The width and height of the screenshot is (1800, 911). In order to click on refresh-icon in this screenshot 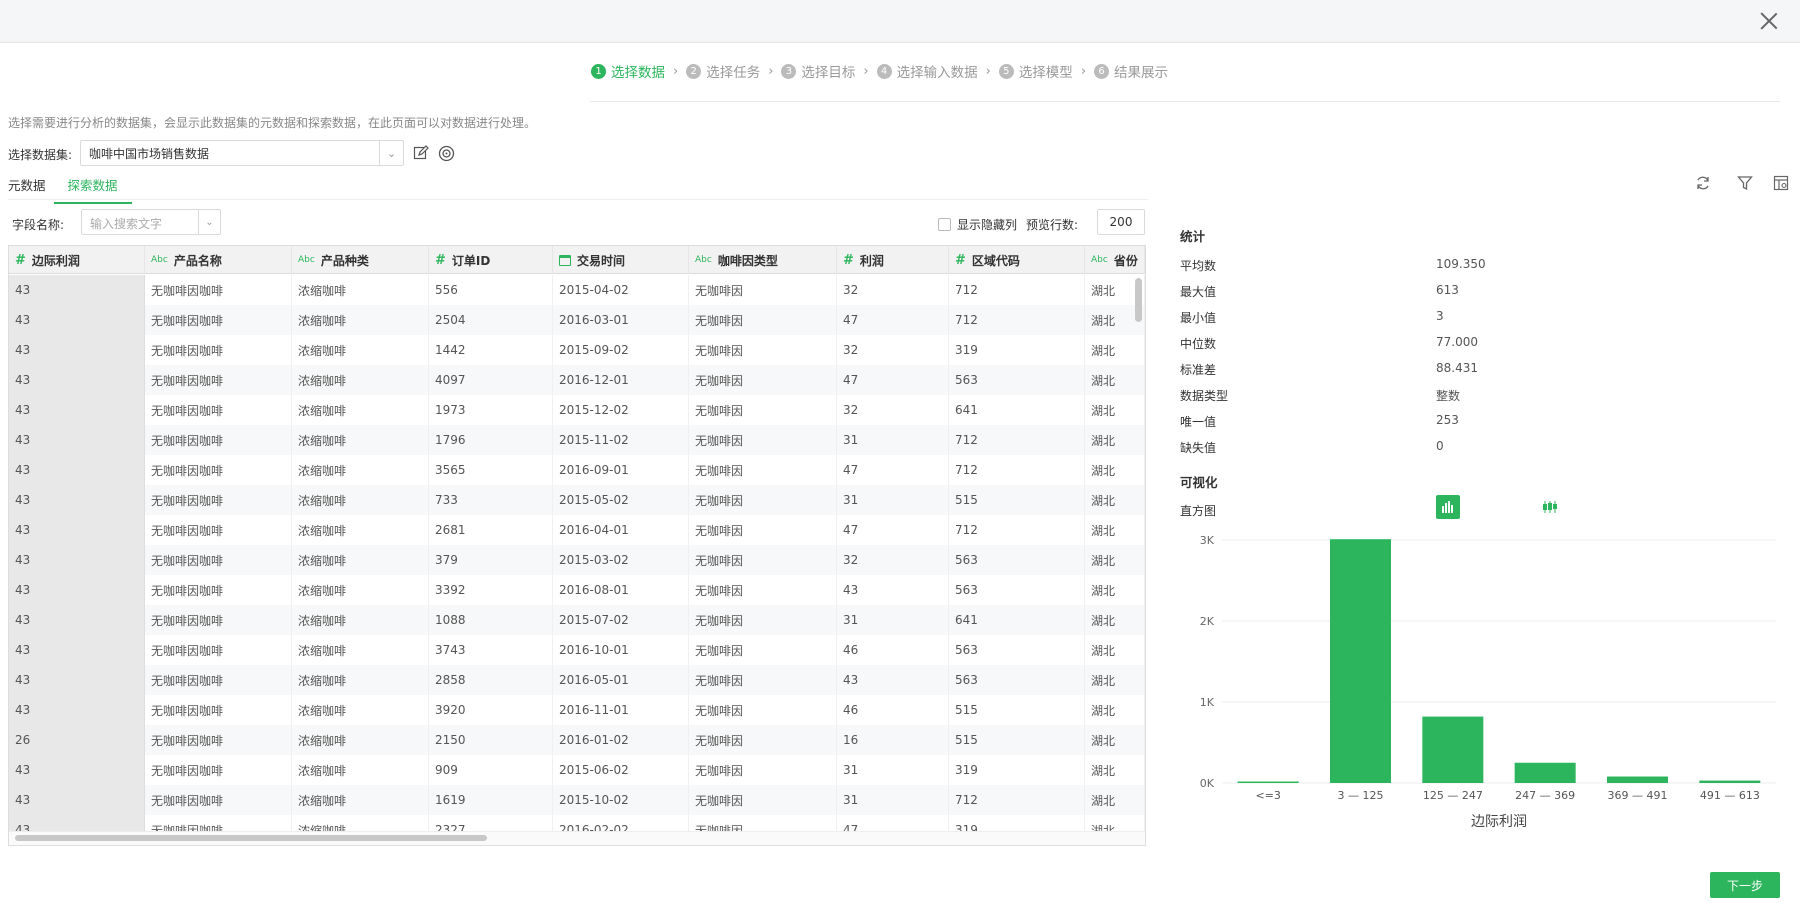, I will do `click(1703, 183)`.